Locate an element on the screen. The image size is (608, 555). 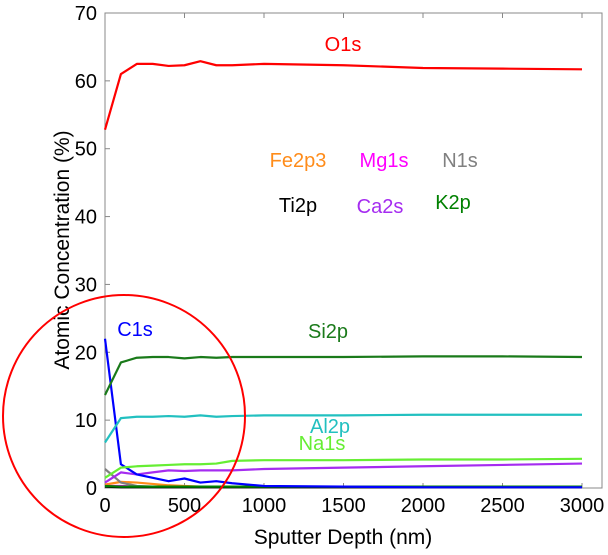
series-label-k2p: K2p is located at coordinates (453, 203).